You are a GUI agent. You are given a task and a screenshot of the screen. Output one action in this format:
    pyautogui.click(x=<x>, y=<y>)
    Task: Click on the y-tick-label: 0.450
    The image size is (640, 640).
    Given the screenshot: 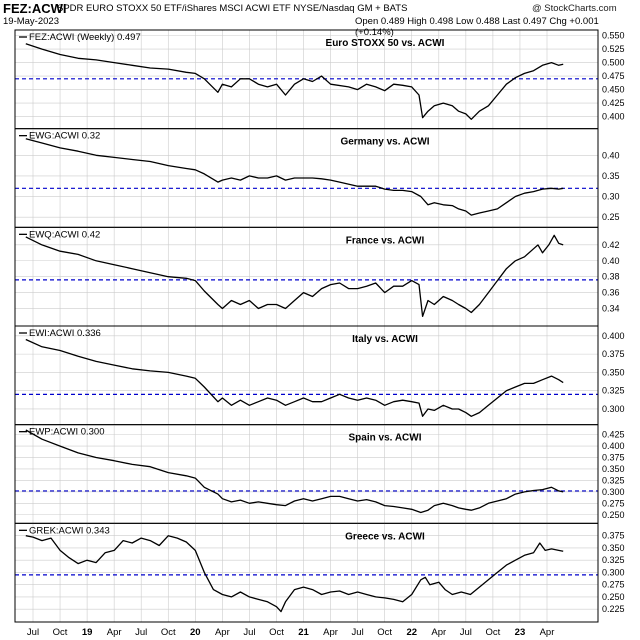 What is the action you would take?
    pyautogui.click(x=613, y=90)
    